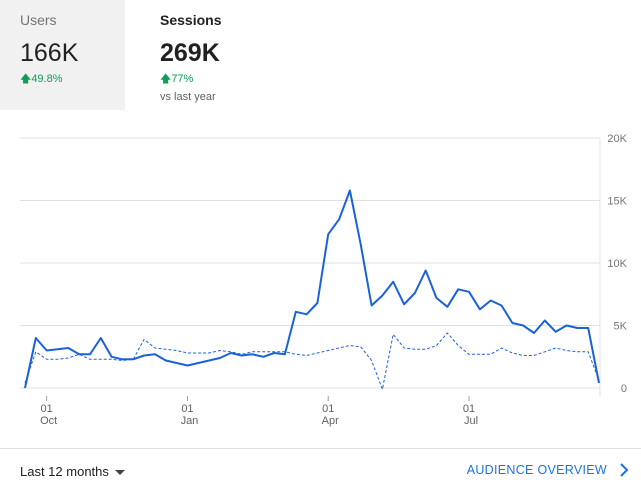 Image resolution: width=641 pixels, height=490 pixels. Describe the element at coordinates (190, 53) in the screenshot. I see `sessions-value: 269K` at that location.